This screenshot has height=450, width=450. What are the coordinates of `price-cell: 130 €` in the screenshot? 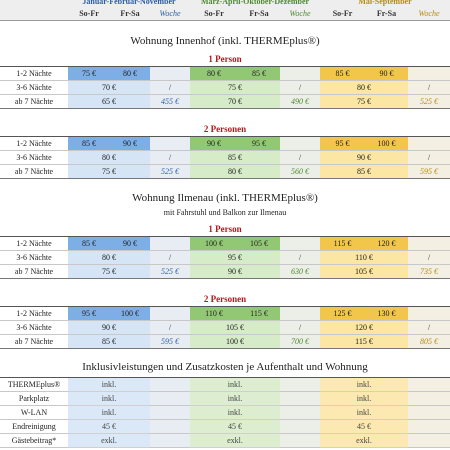 It's located at (386, 314).